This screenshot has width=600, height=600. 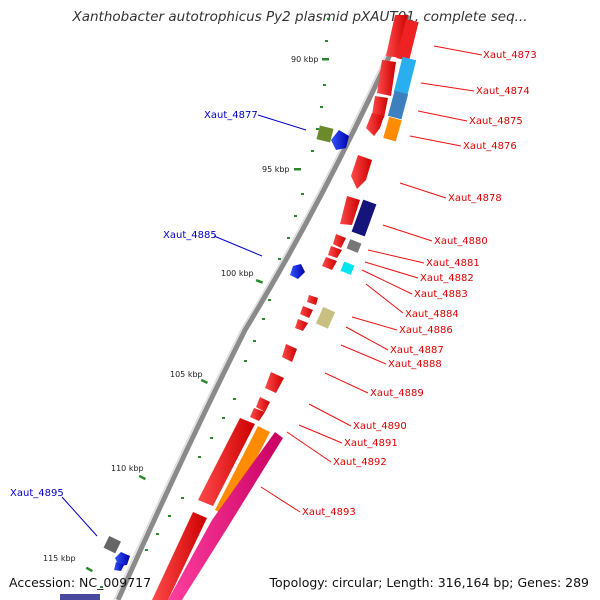 I want to click on gene-4876-arrow, so click(x=375, y=124).